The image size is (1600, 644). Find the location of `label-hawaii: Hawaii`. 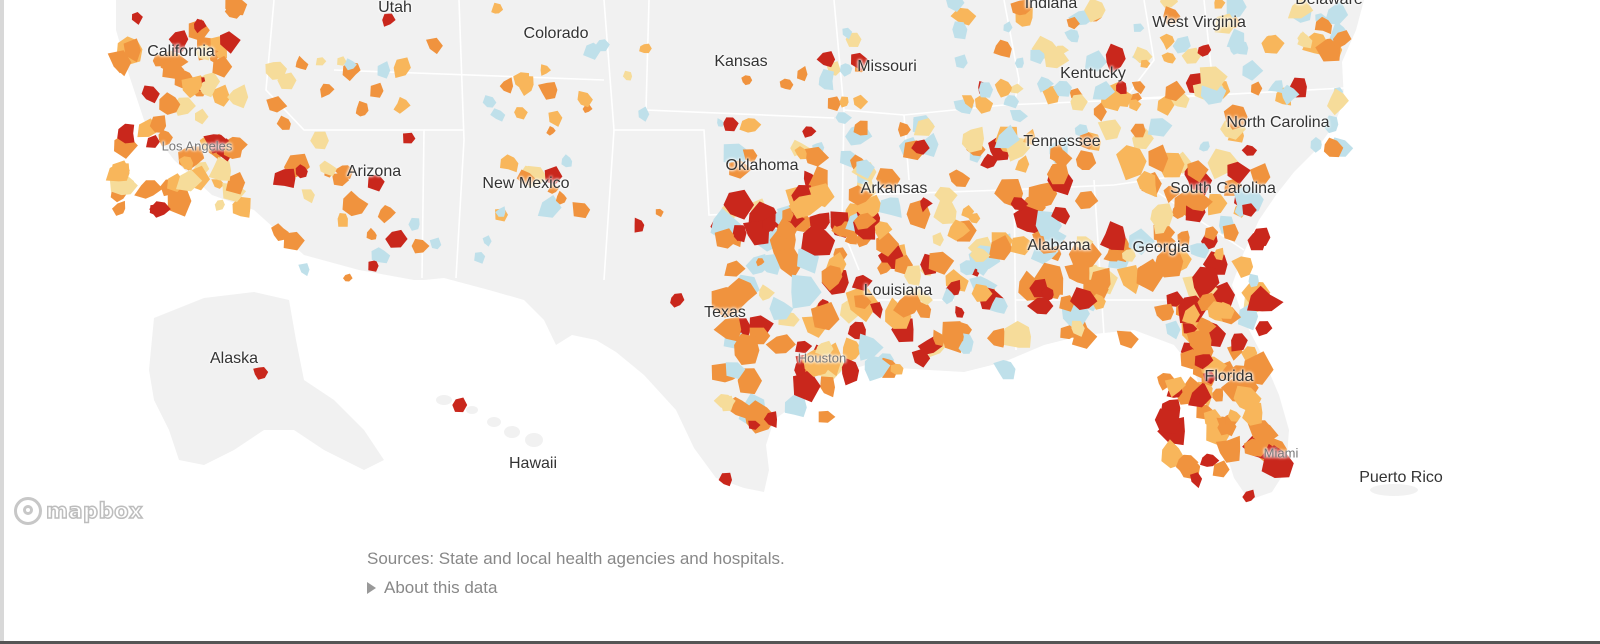

label-hawaii: Hawaii is located at coordinates (533, 463).